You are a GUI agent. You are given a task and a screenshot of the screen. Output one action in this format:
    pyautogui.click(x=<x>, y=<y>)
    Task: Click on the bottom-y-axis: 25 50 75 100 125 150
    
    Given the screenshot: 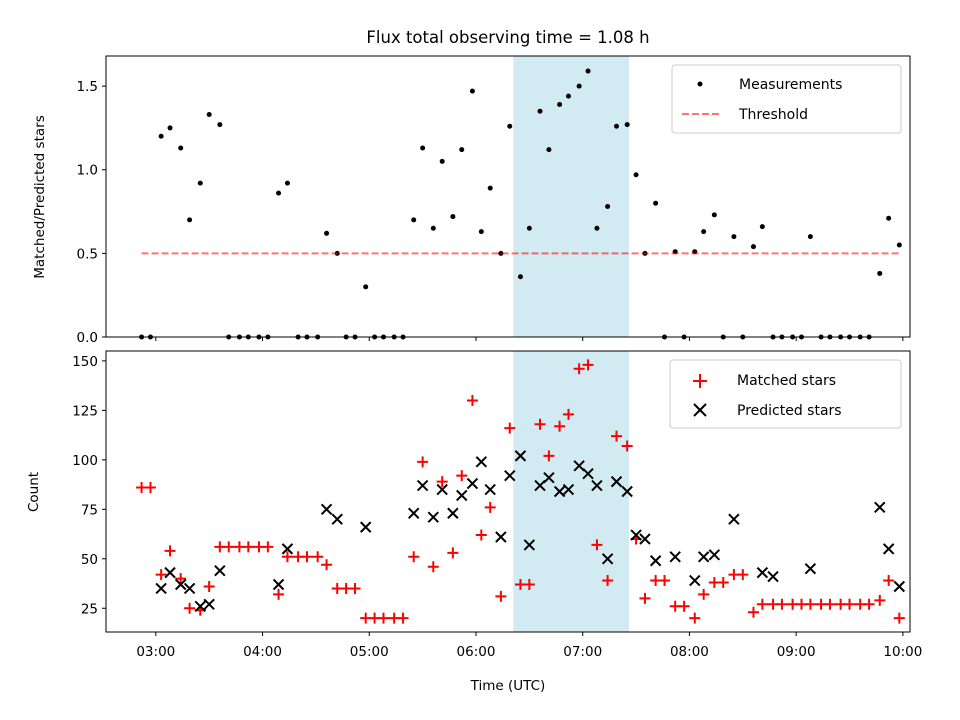 What is the action you would take?
    pyautogui.click(x=89, y=485)
    